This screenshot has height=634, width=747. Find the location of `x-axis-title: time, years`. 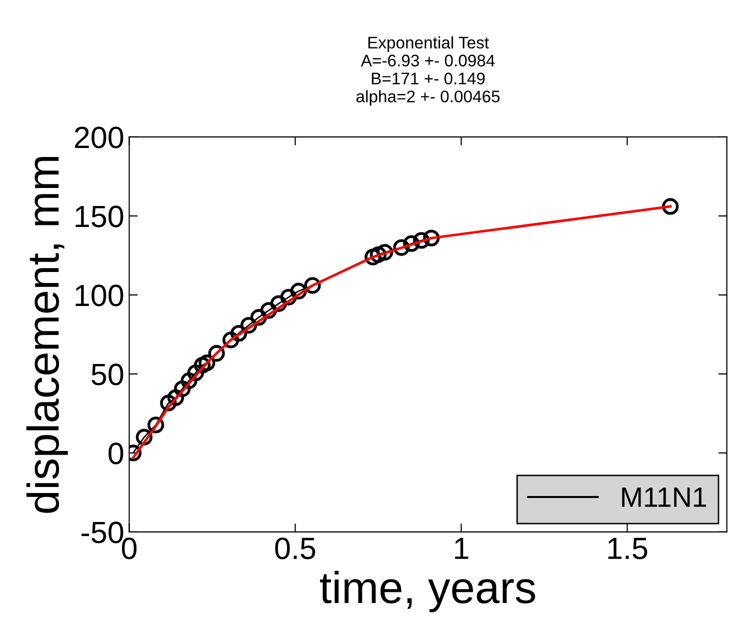

x-axis-title: time, years is located at coordinates (428, 591).